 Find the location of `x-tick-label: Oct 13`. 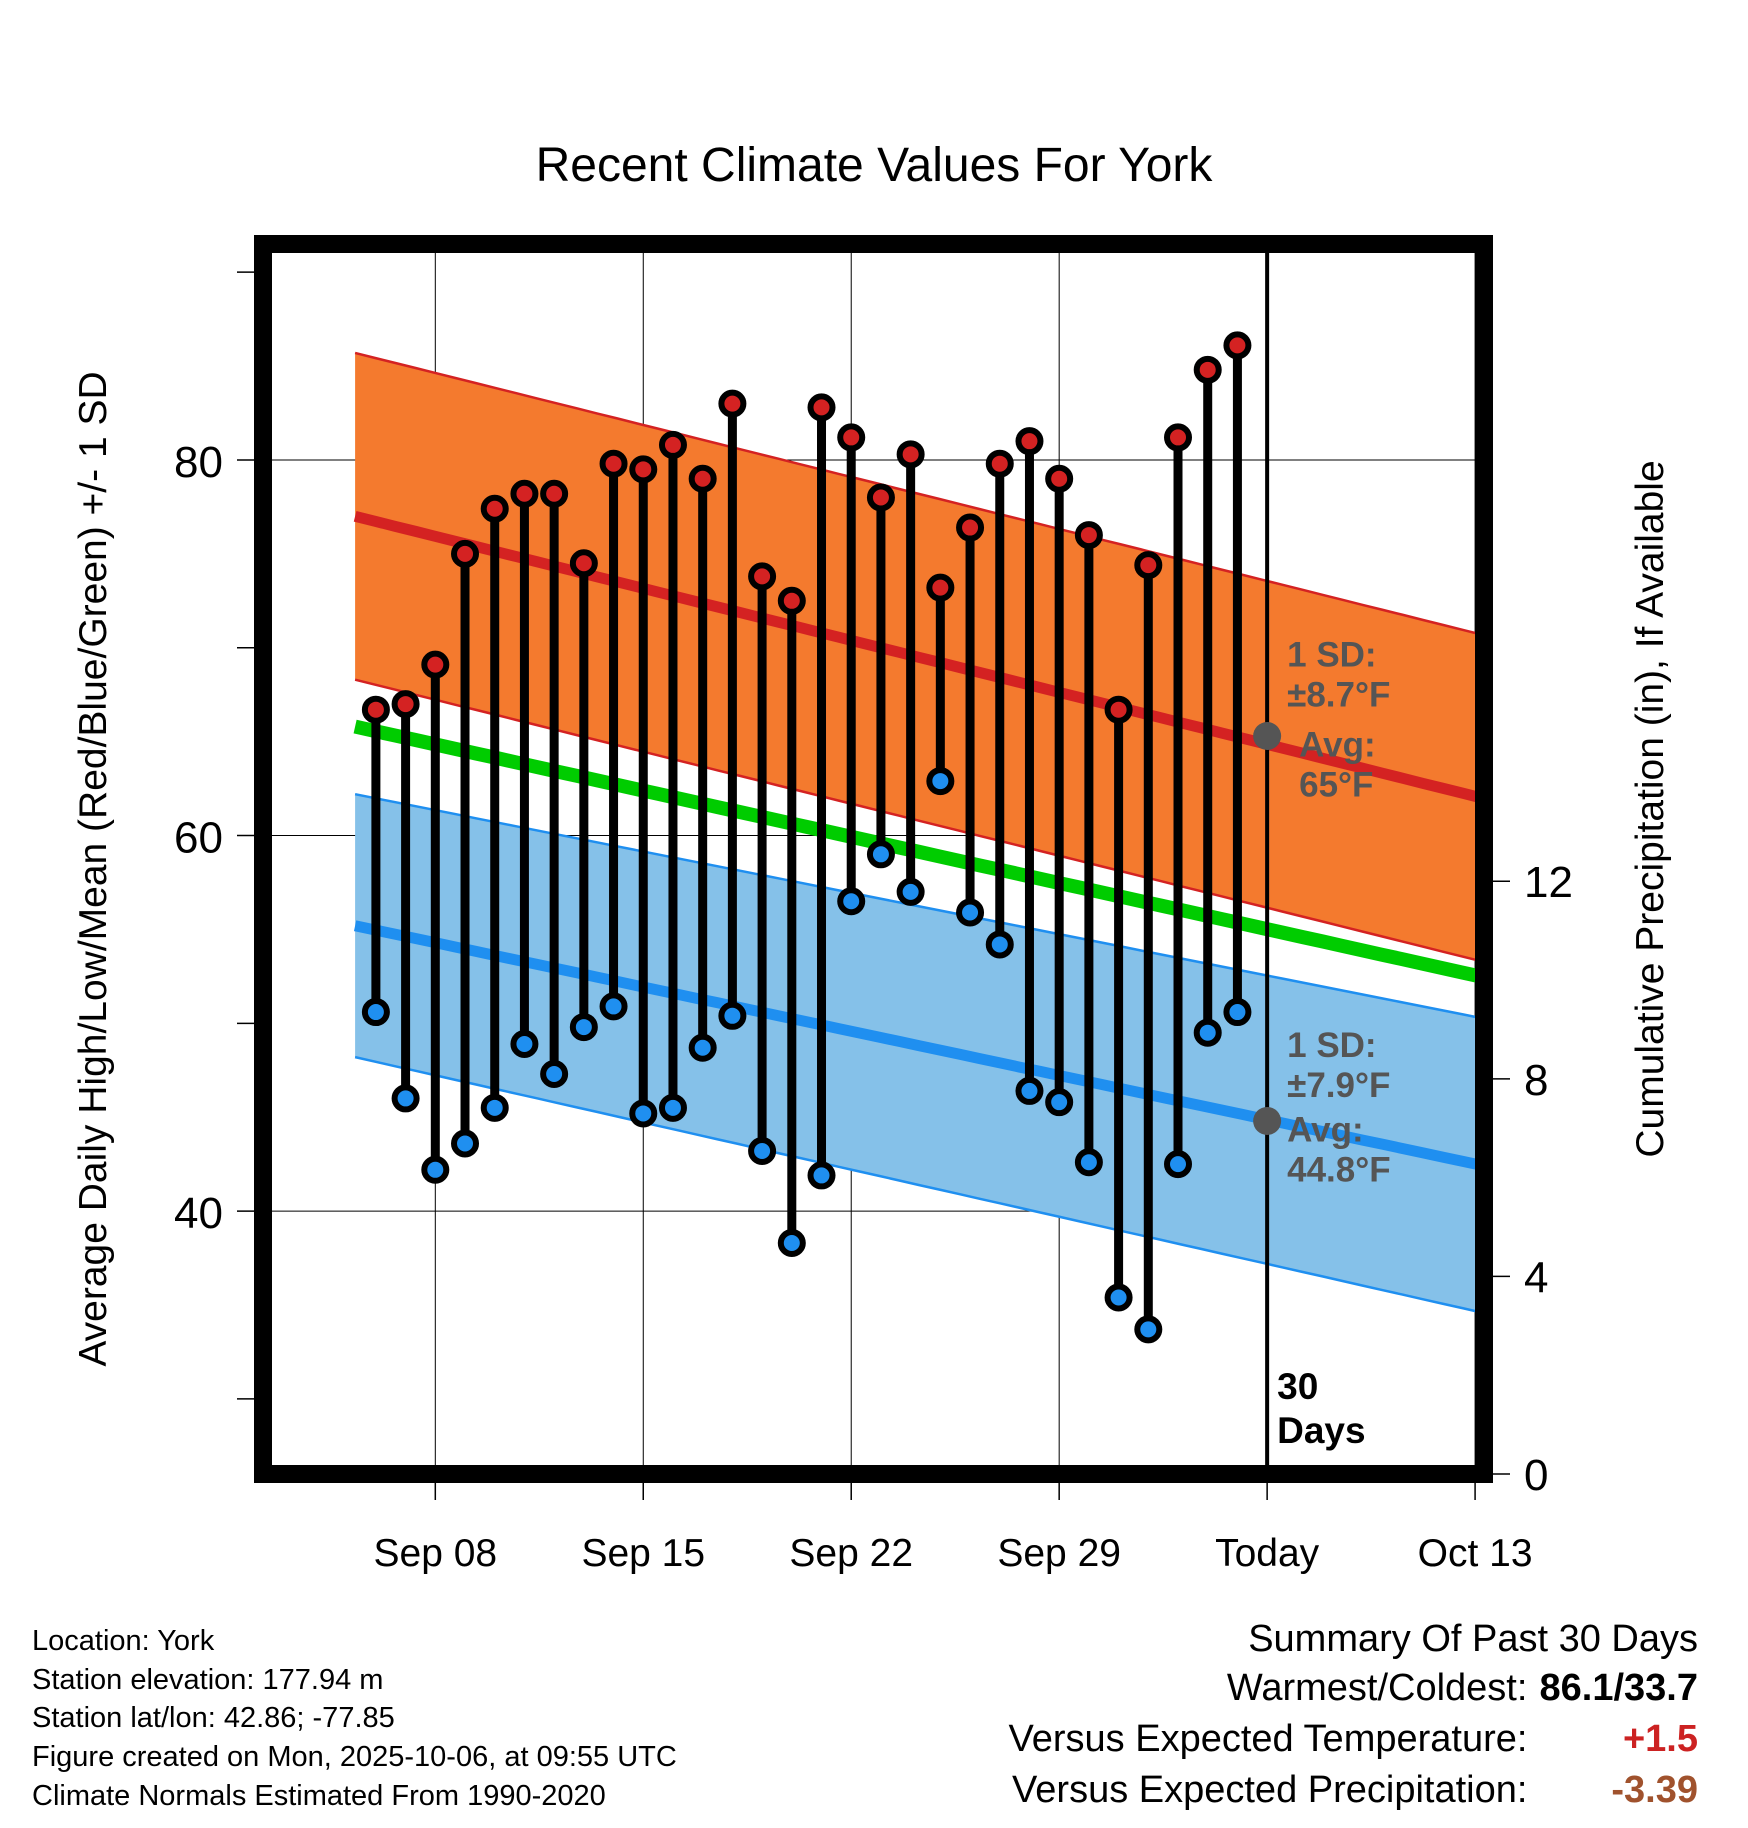

x-tick-label: Oct 13 is located at coordinates (1475, 1553).